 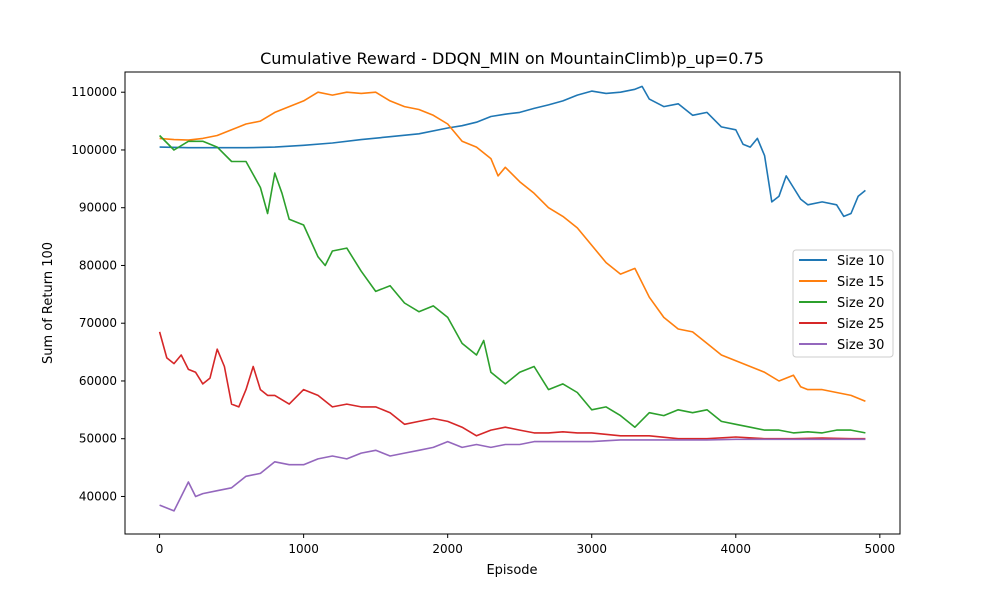 I want to click on y-tick-label: 40000, so click(x=98, y=496).